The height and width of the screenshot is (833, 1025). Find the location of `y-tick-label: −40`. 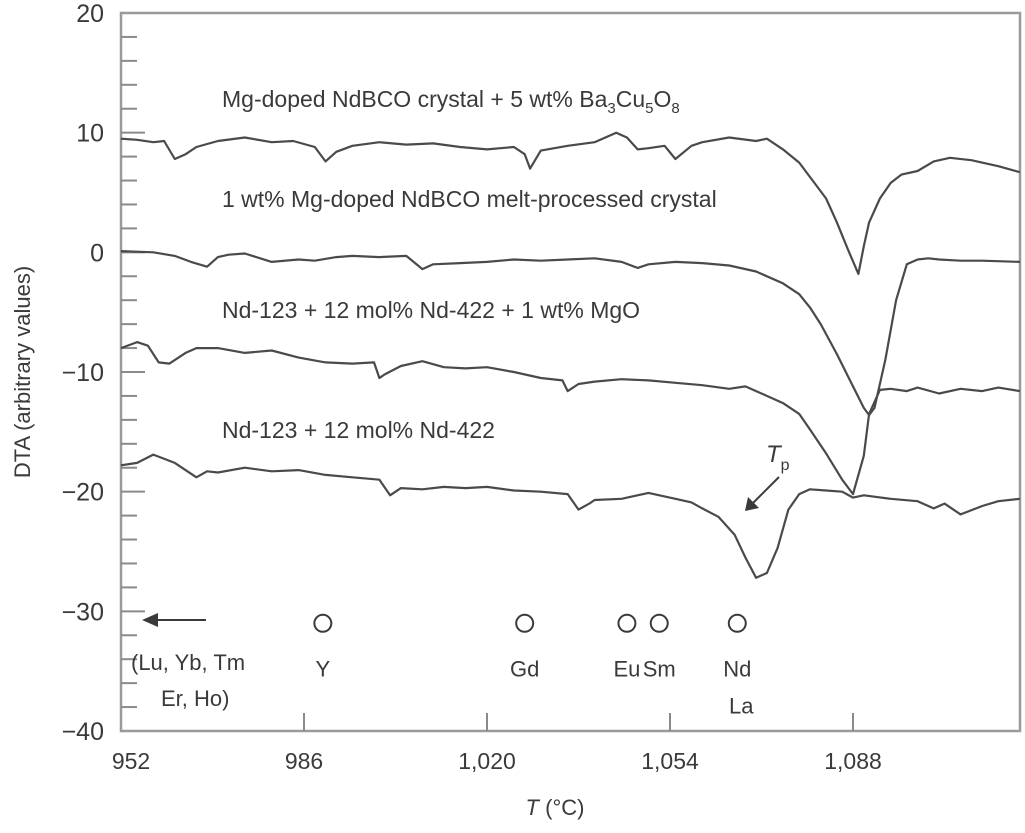

y-tick-label: −40 is located at coordinates (83, 732).